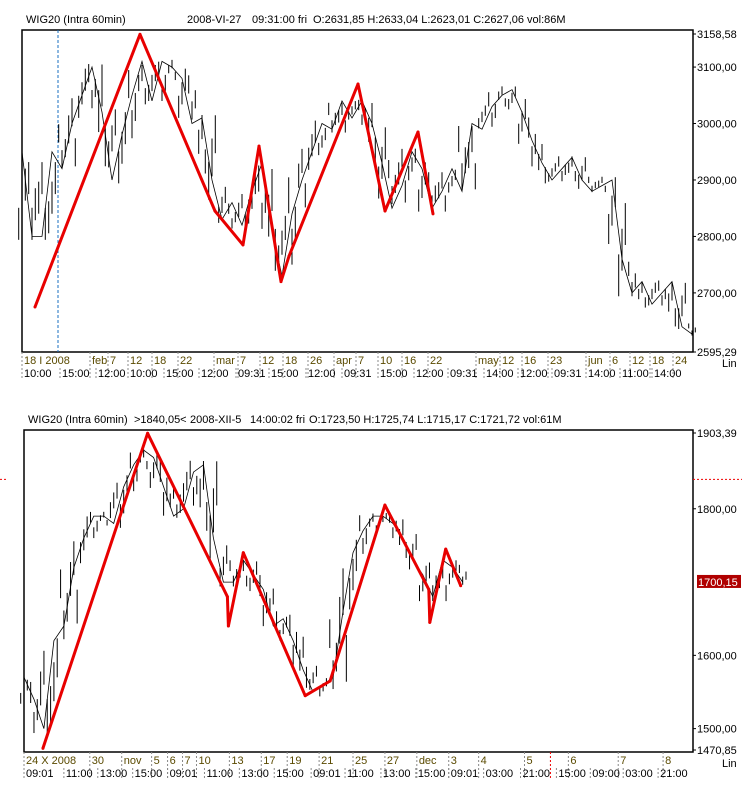 This screenshot has width=750, height=796. I want to click on top-chart-time: 09:31:00 fri, so click(280, 20).